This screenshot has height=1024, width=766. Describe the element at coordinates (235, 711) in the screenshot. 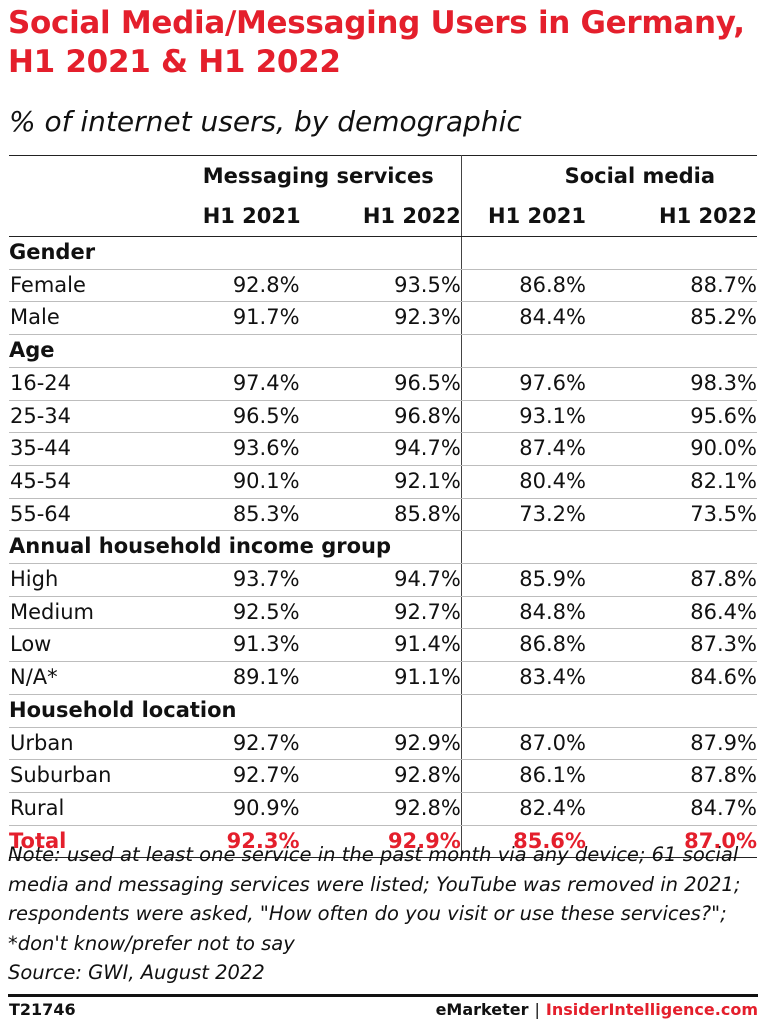

I see `section-label: Household location` at that location.